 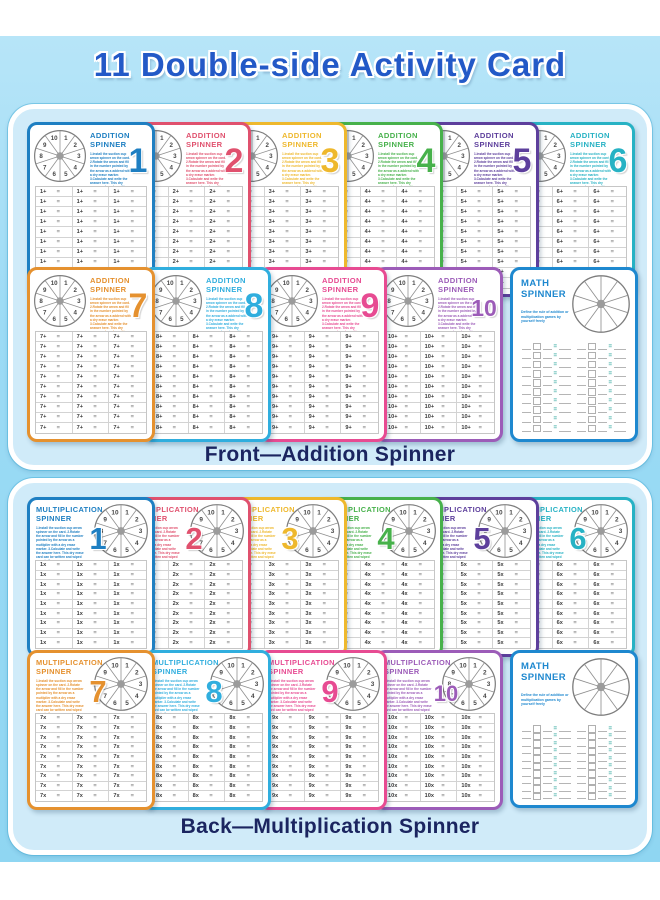 What do you see at coordinates (342, 285) in the screenshot?
I see `card-heading: ADDITION SPINNER` at bounding box center [342, 285].